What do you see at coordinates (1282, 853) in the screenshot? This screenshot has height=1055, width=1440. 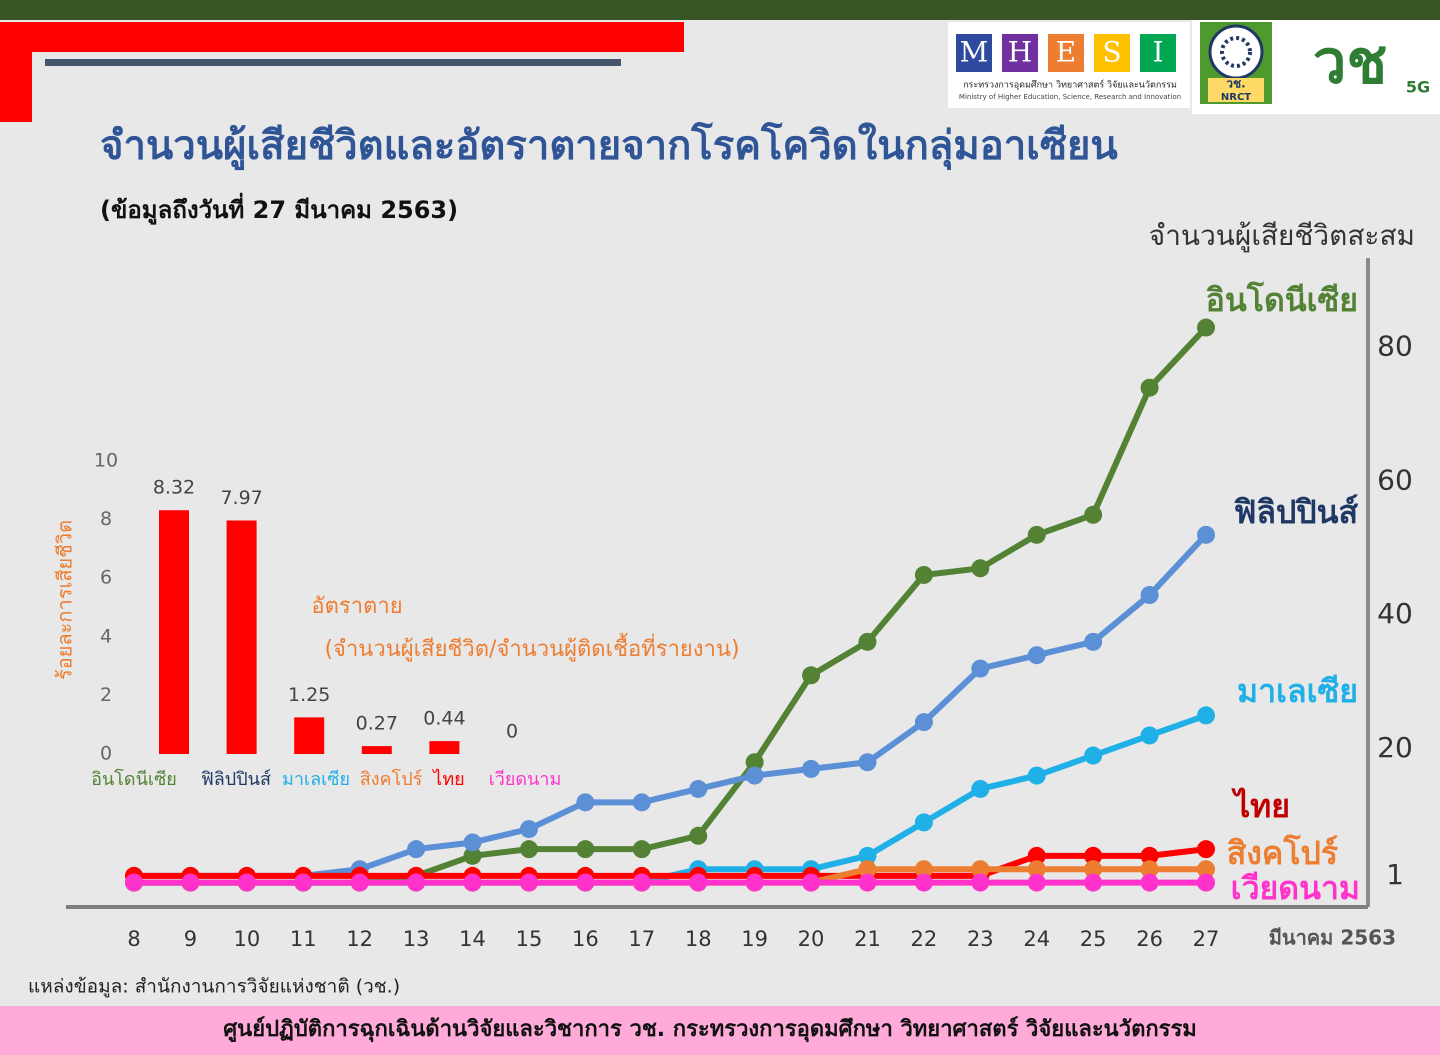 I see `series-label: สิงคโปร์` at bounding box center [1282, 853].